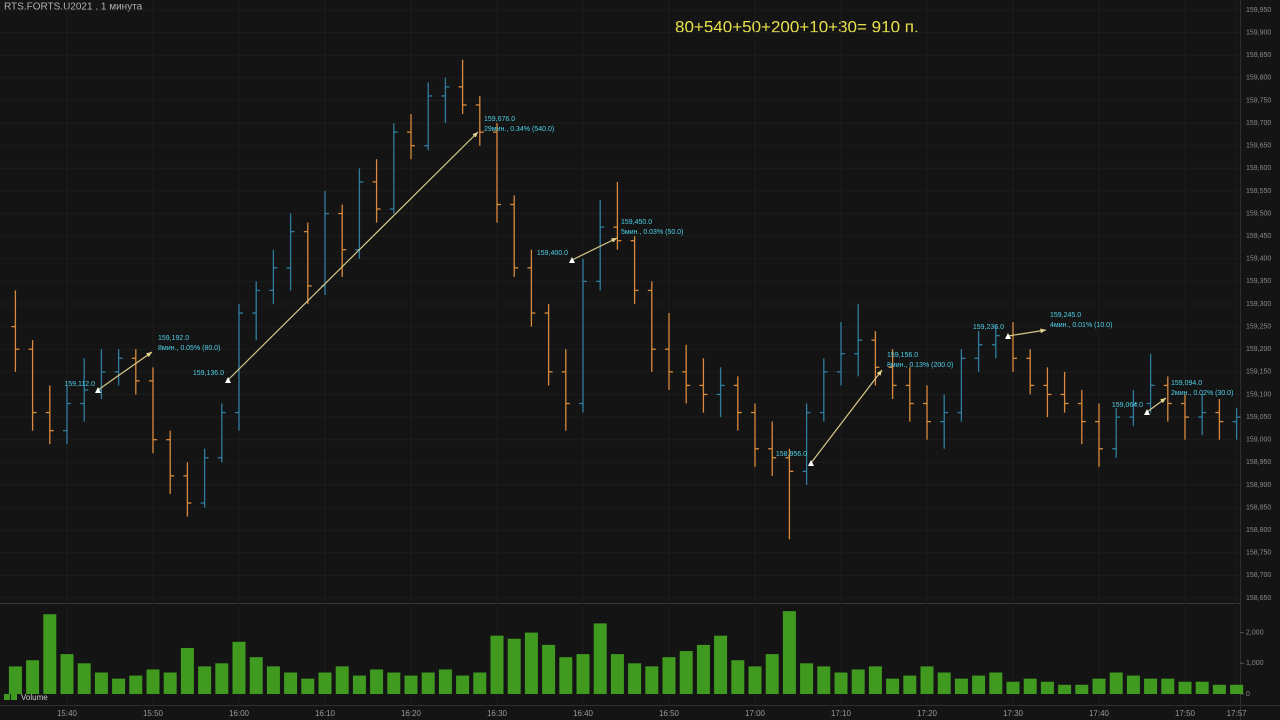  I want to click on annotation-info: 2мин., 0.02% (30.0), so click(1202, 393).